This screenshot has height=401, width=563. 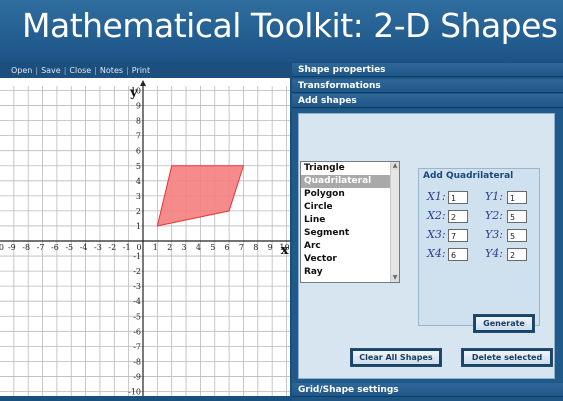 I want to click on x3-label: X3:, so click(x=436, y=234).